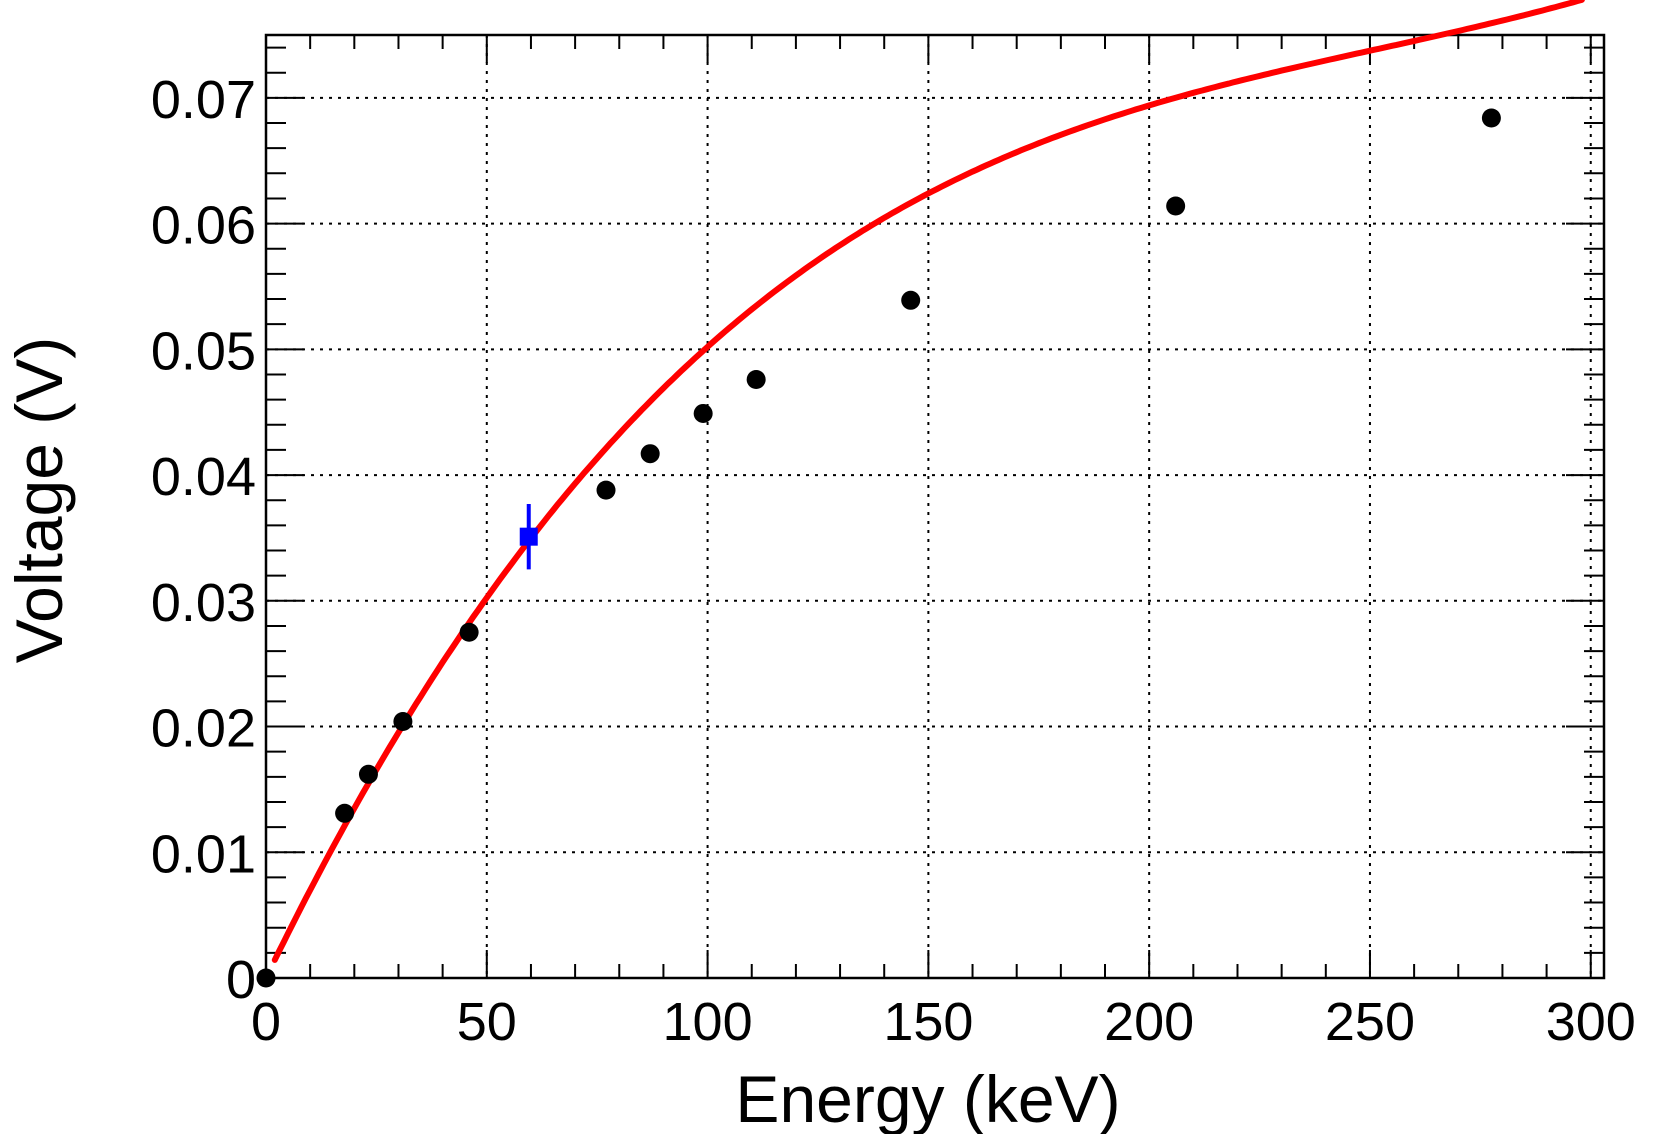  I want to click on x-tick-label: 150, so click(928, 1022).